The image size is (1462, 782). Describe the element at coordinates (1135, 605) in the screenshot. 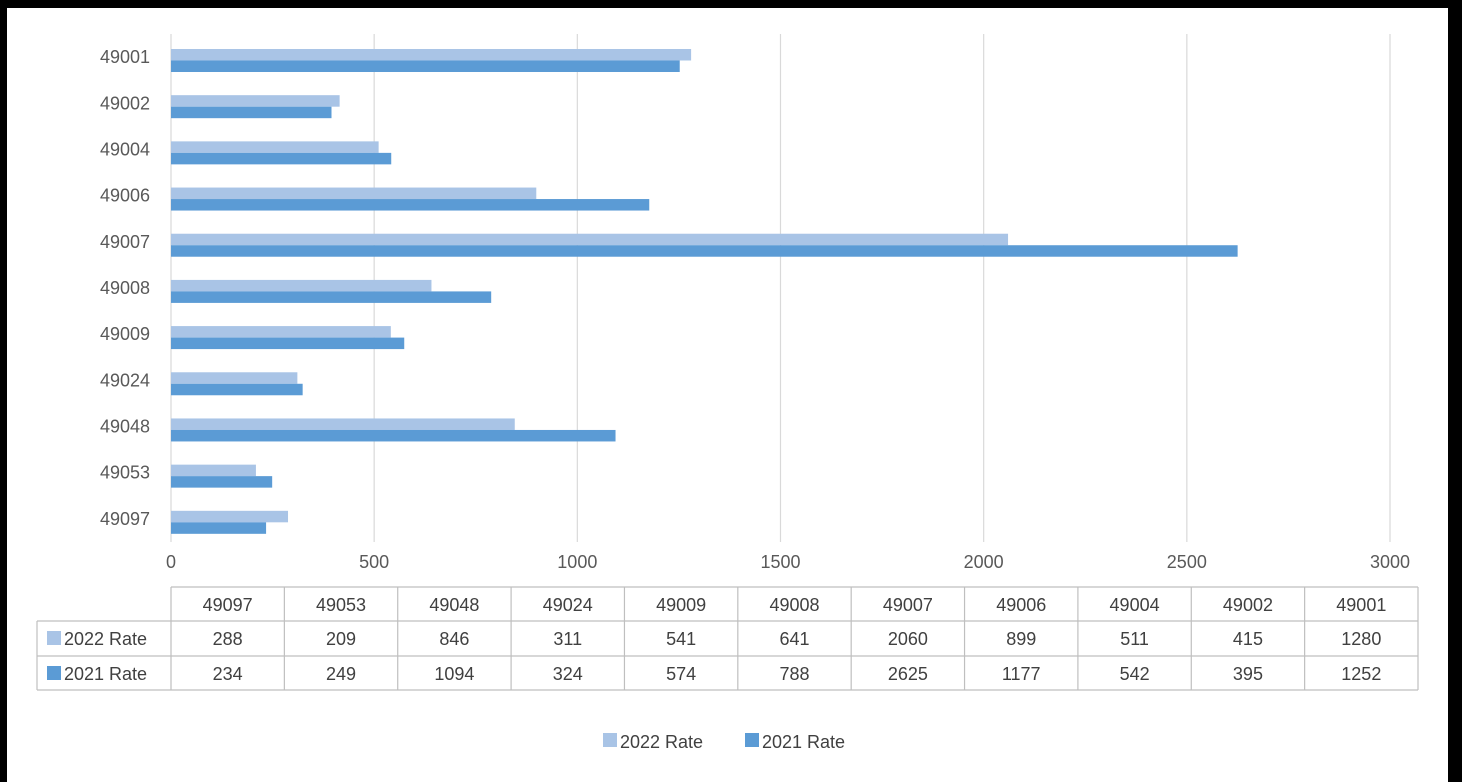

I see `table-header-49004: 49004` at that location.